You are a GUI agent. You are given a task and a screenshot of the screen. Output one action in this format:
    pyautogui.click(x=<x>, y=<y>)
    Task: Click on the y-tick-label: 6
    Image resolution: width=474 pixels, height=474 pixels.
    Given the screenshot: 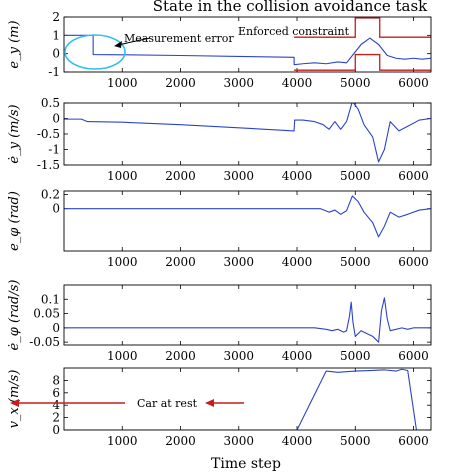 What is the action you would take?
    pyautogui.click(x=56, y=393)
    